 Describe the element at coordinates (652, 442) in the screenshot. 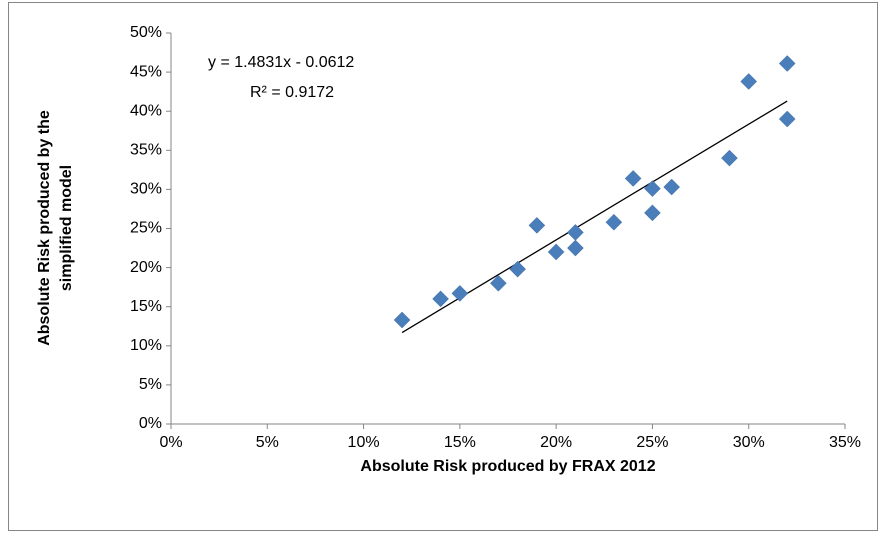

I see `x-tick-label: 25%` at that location.